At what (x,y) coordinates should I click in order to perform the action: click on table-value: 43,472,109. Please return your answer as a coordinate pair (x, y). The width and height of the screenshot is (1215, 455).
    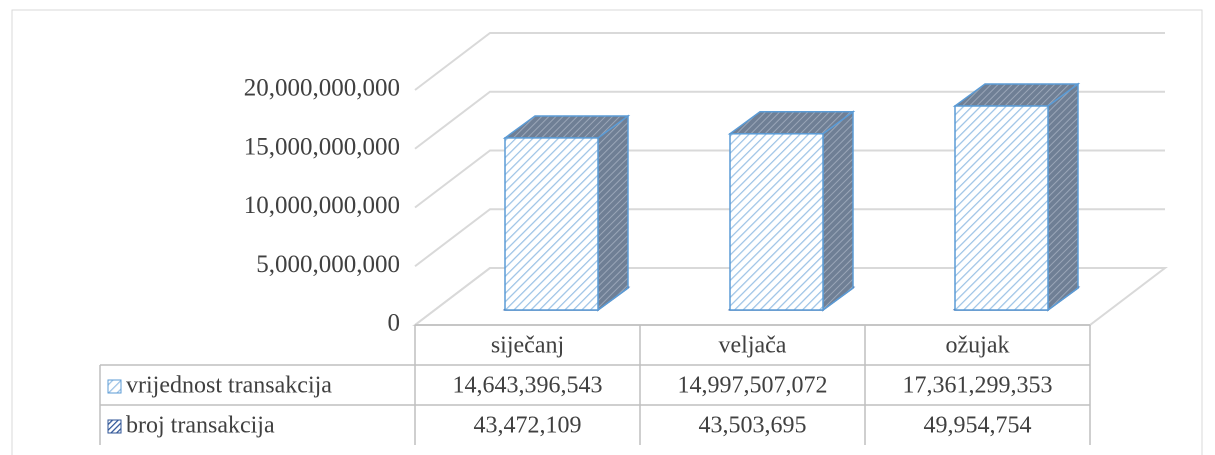
    Looking at the image, I should click on (528, 426).